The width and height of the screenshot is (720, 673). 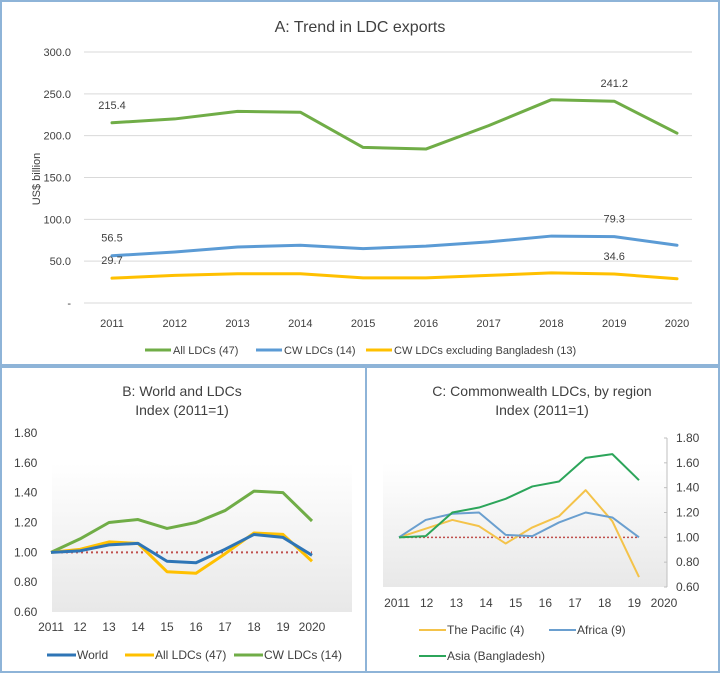 I want to click on y-tick-label: 50.0, so click(x=60, y=262).